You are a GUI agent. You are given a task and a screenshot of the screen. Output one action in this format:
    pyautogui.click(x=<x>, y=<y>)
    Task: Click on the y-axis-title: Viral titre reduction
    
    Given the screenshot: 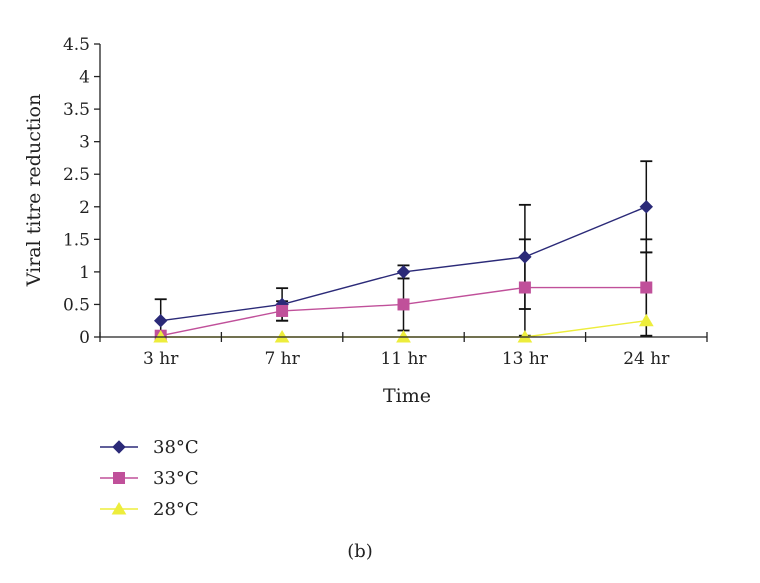 What is the action you would take?
    pyautogui.click(x=34, y=190)
    